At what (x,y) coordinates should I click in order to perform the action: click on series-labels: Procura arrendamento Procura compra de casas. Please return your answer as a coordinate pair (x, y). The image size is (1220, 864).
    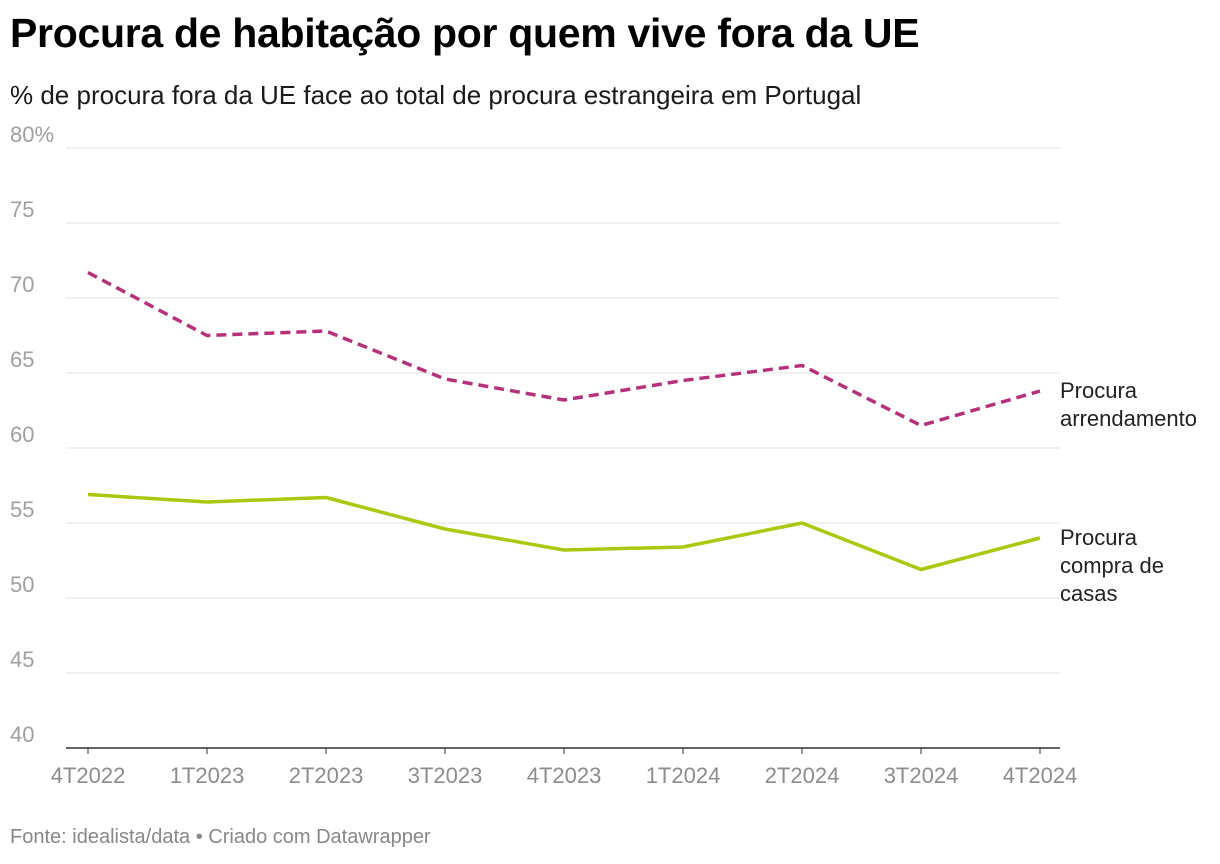
    Looking at the image, I should click on (1128, 492).